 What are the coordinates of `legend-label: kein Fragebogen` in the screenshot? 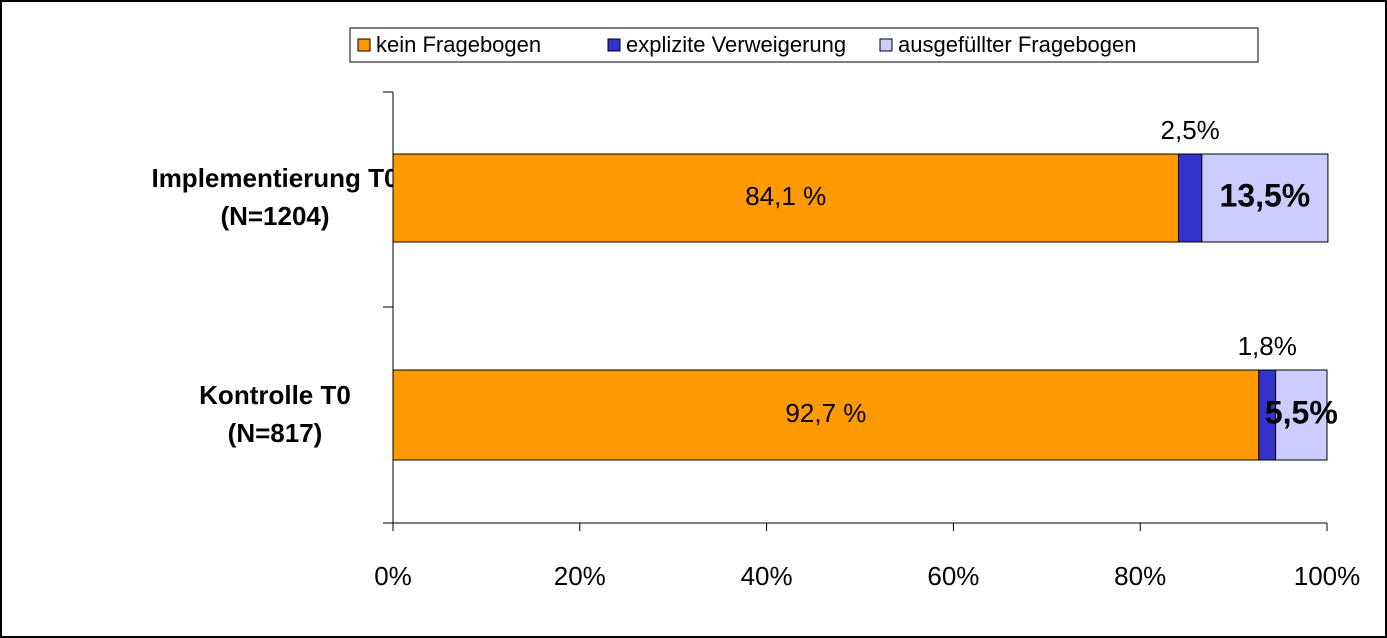 It's located at (458, 44).